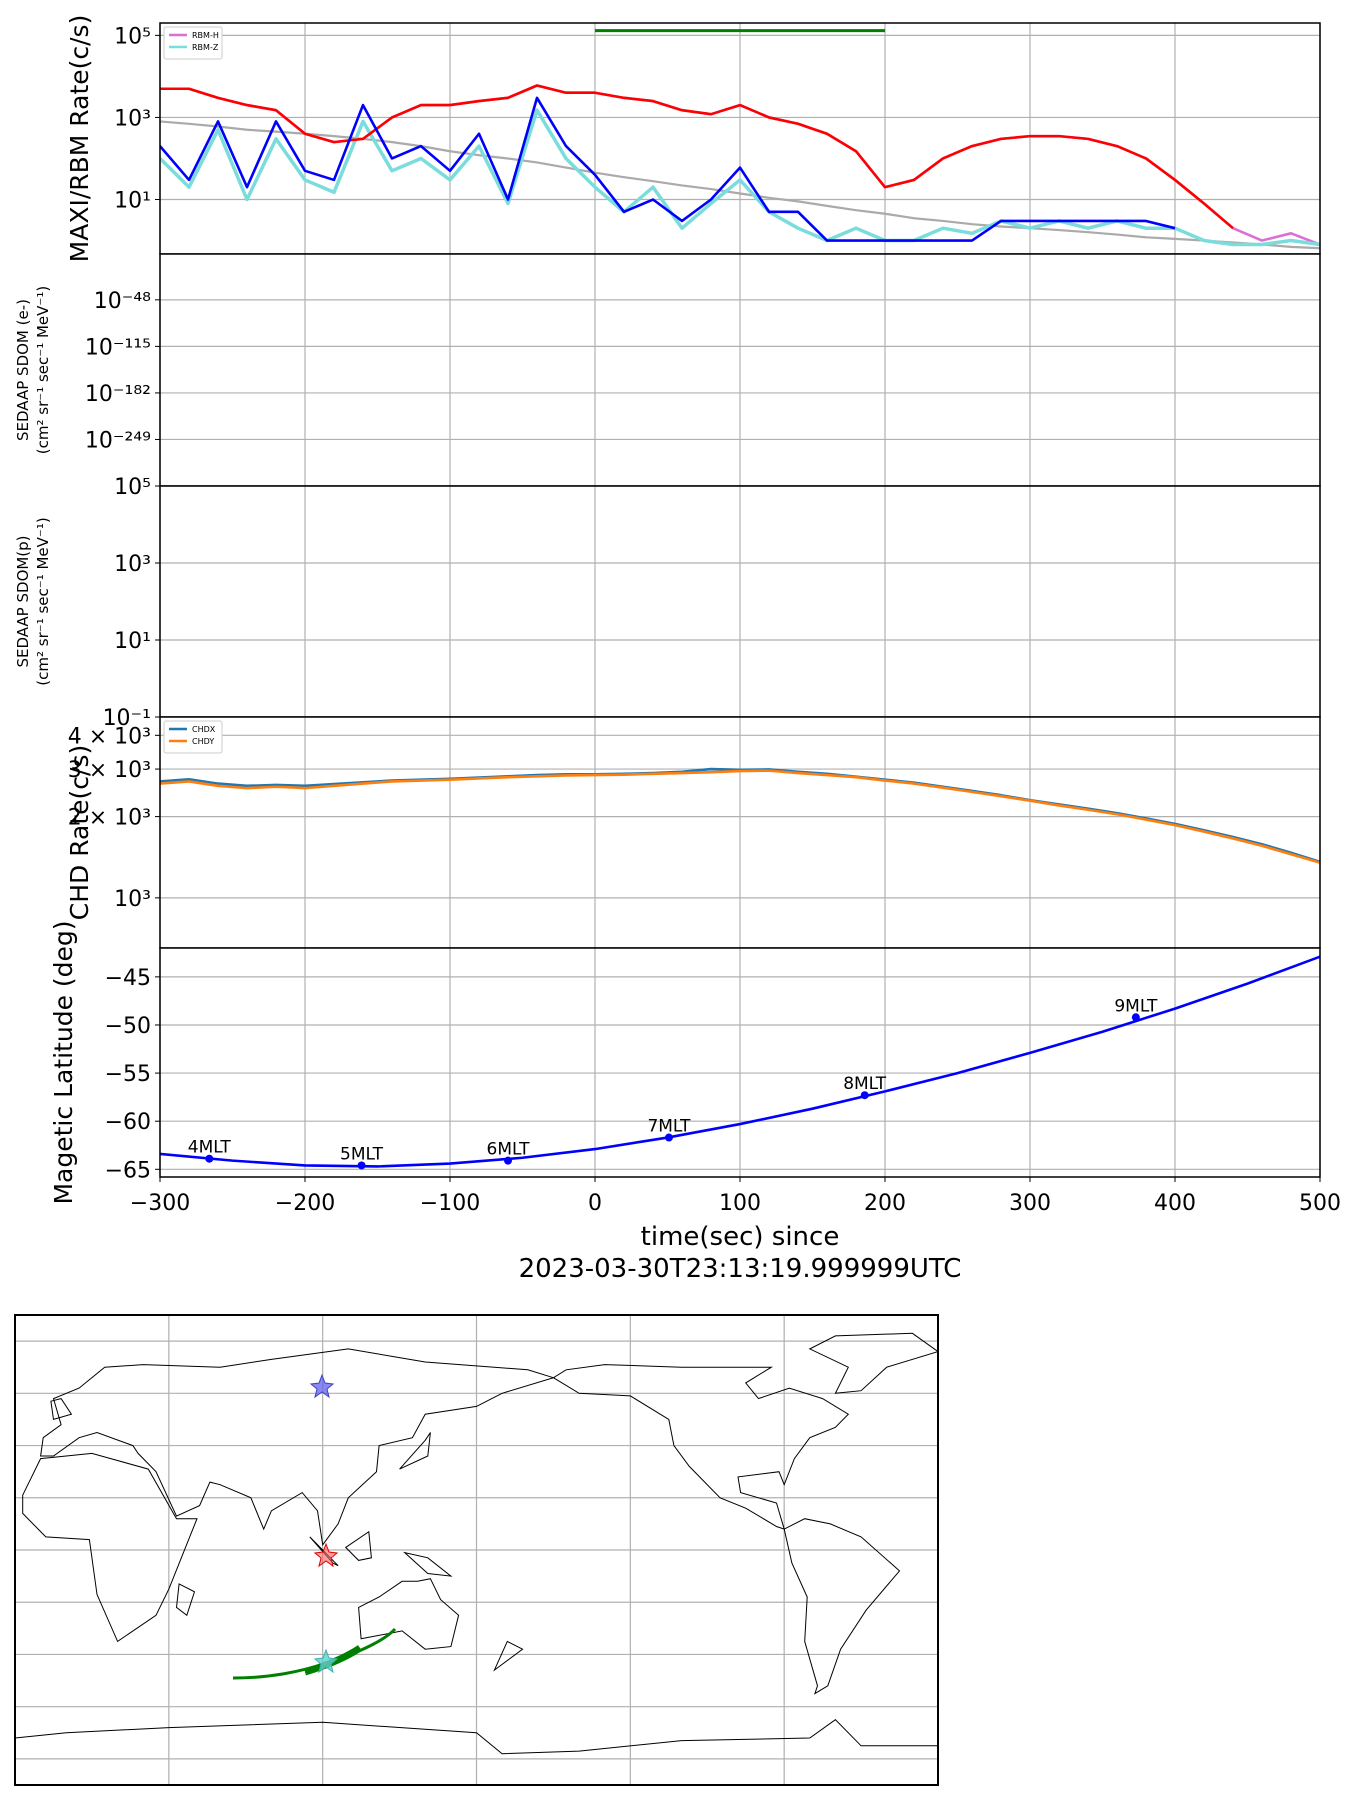  I want to click on panel: 10¹ 10³ 10⁵ MAXI/RBM Rate(c/s) RBM-H RBM-Z, so click(693, 139).